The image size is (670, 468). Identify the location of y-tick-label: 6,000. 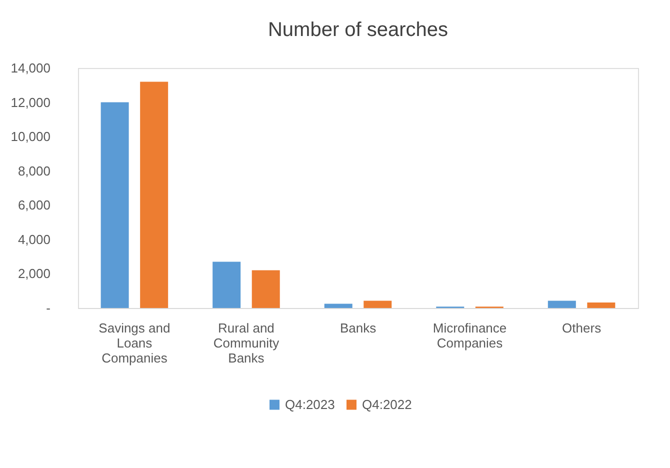
(34, 205).